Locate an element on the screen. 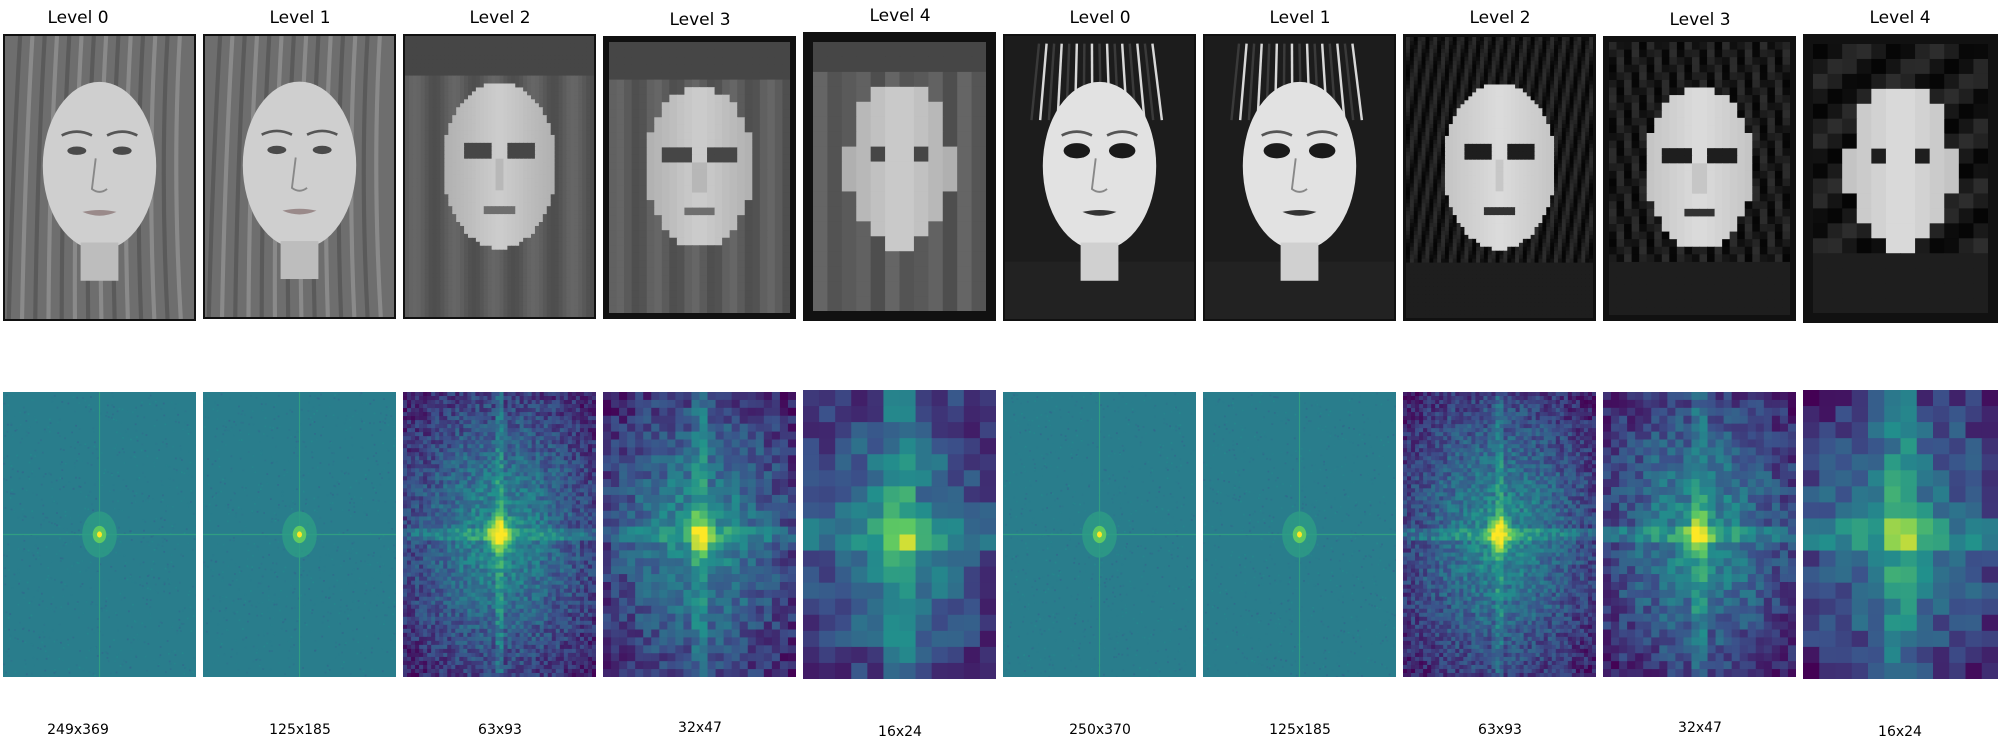  face-photo is located at coordinates (99, 177).